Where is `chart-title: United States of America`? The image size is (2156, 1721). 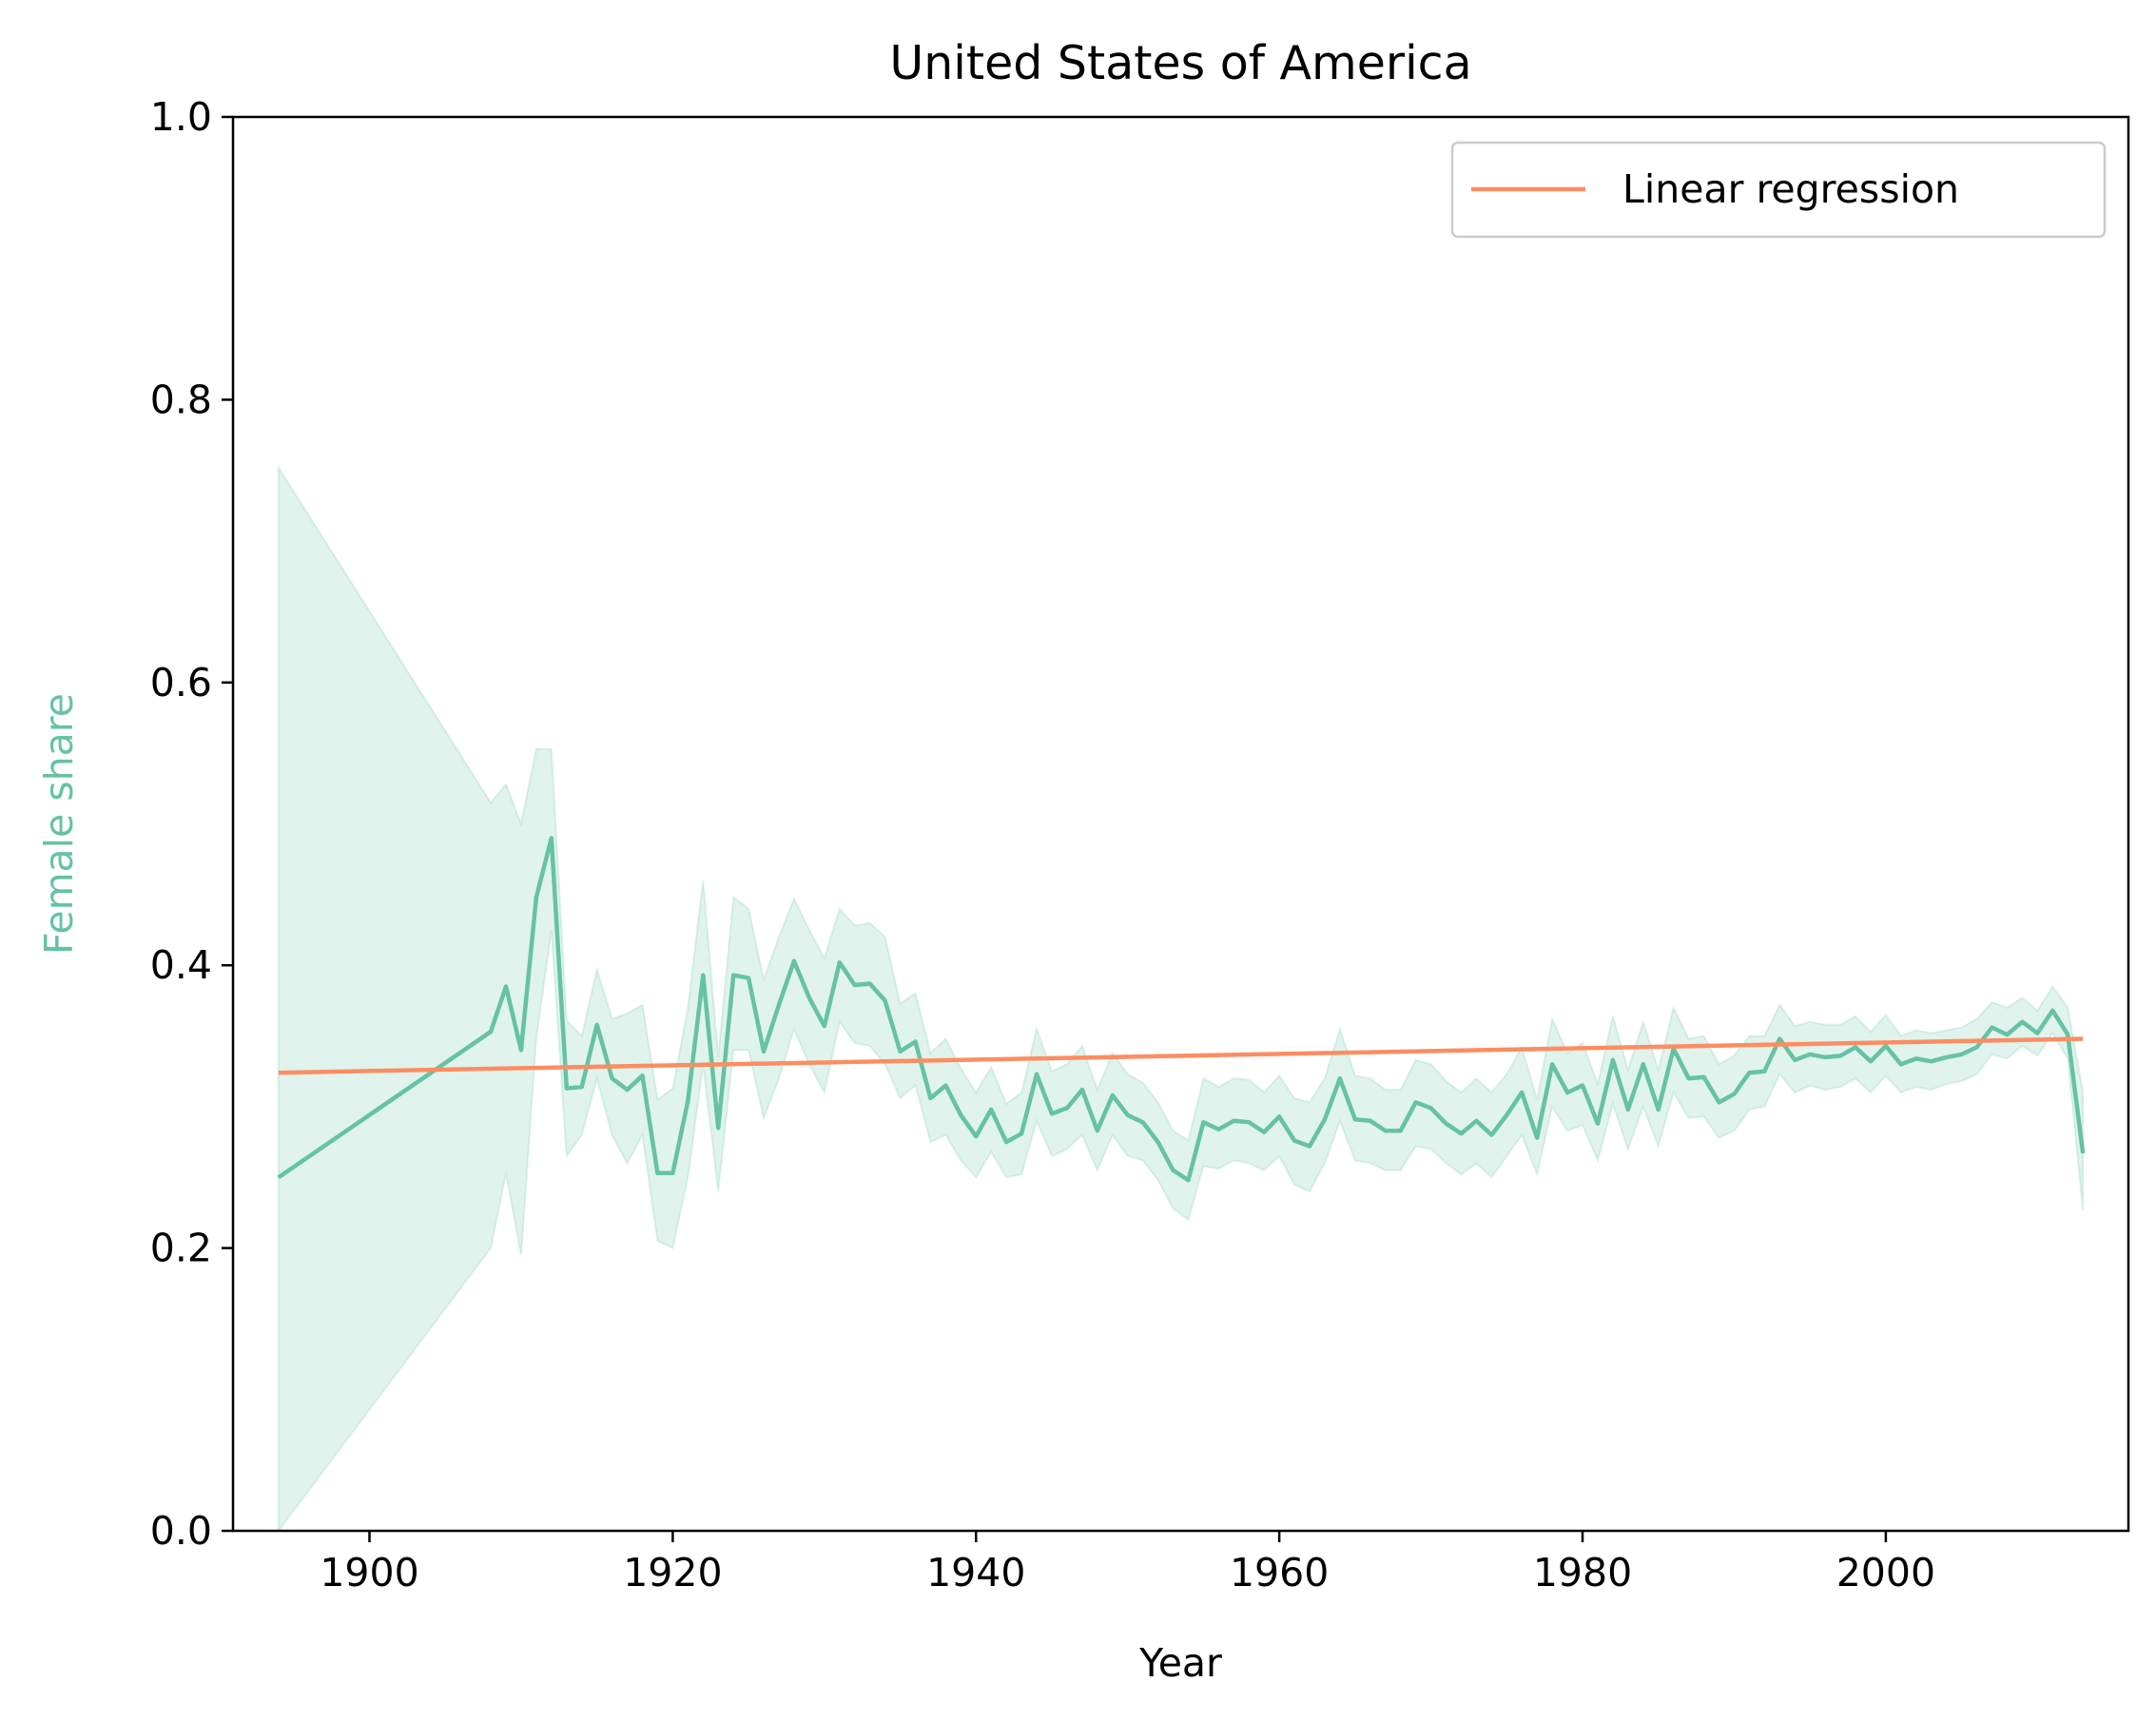 chart-title: United States of America is located at coordinates (1180, 63).